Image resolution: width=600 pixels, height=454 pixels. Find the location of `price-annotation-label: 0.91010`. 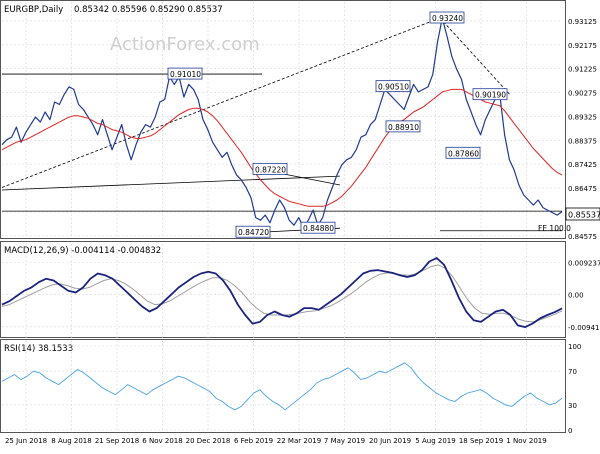

price-annotation-label: 0.91010 is located at coordinates (185, 74).